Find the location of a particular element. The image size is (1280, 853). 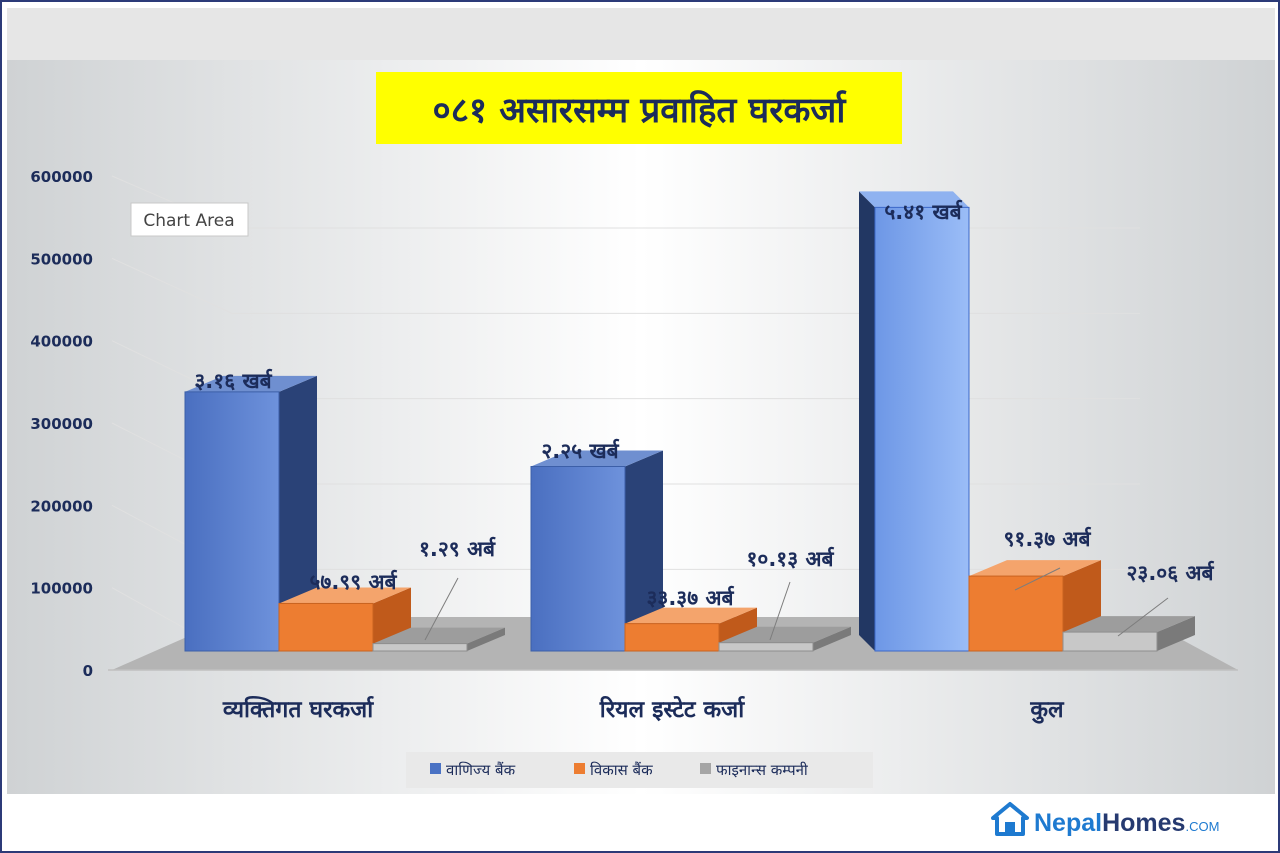

legend-item: विकास बैंक is located at coordinates (613, 770).